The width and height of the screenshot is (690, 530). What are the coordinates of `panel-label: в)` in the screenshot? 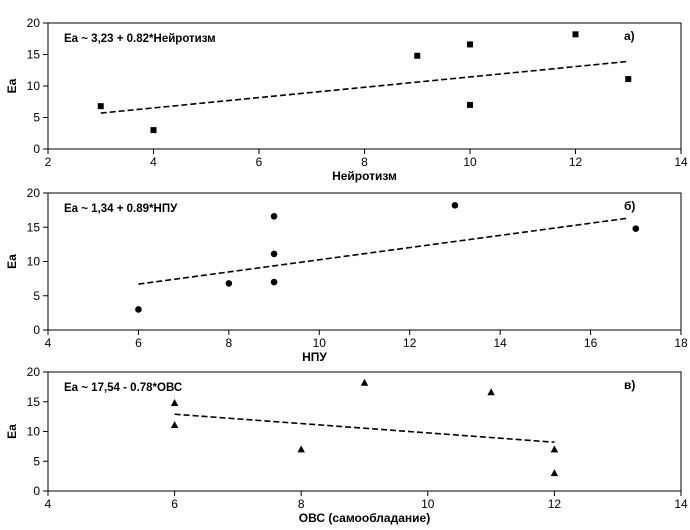 It's located at (629, 385).